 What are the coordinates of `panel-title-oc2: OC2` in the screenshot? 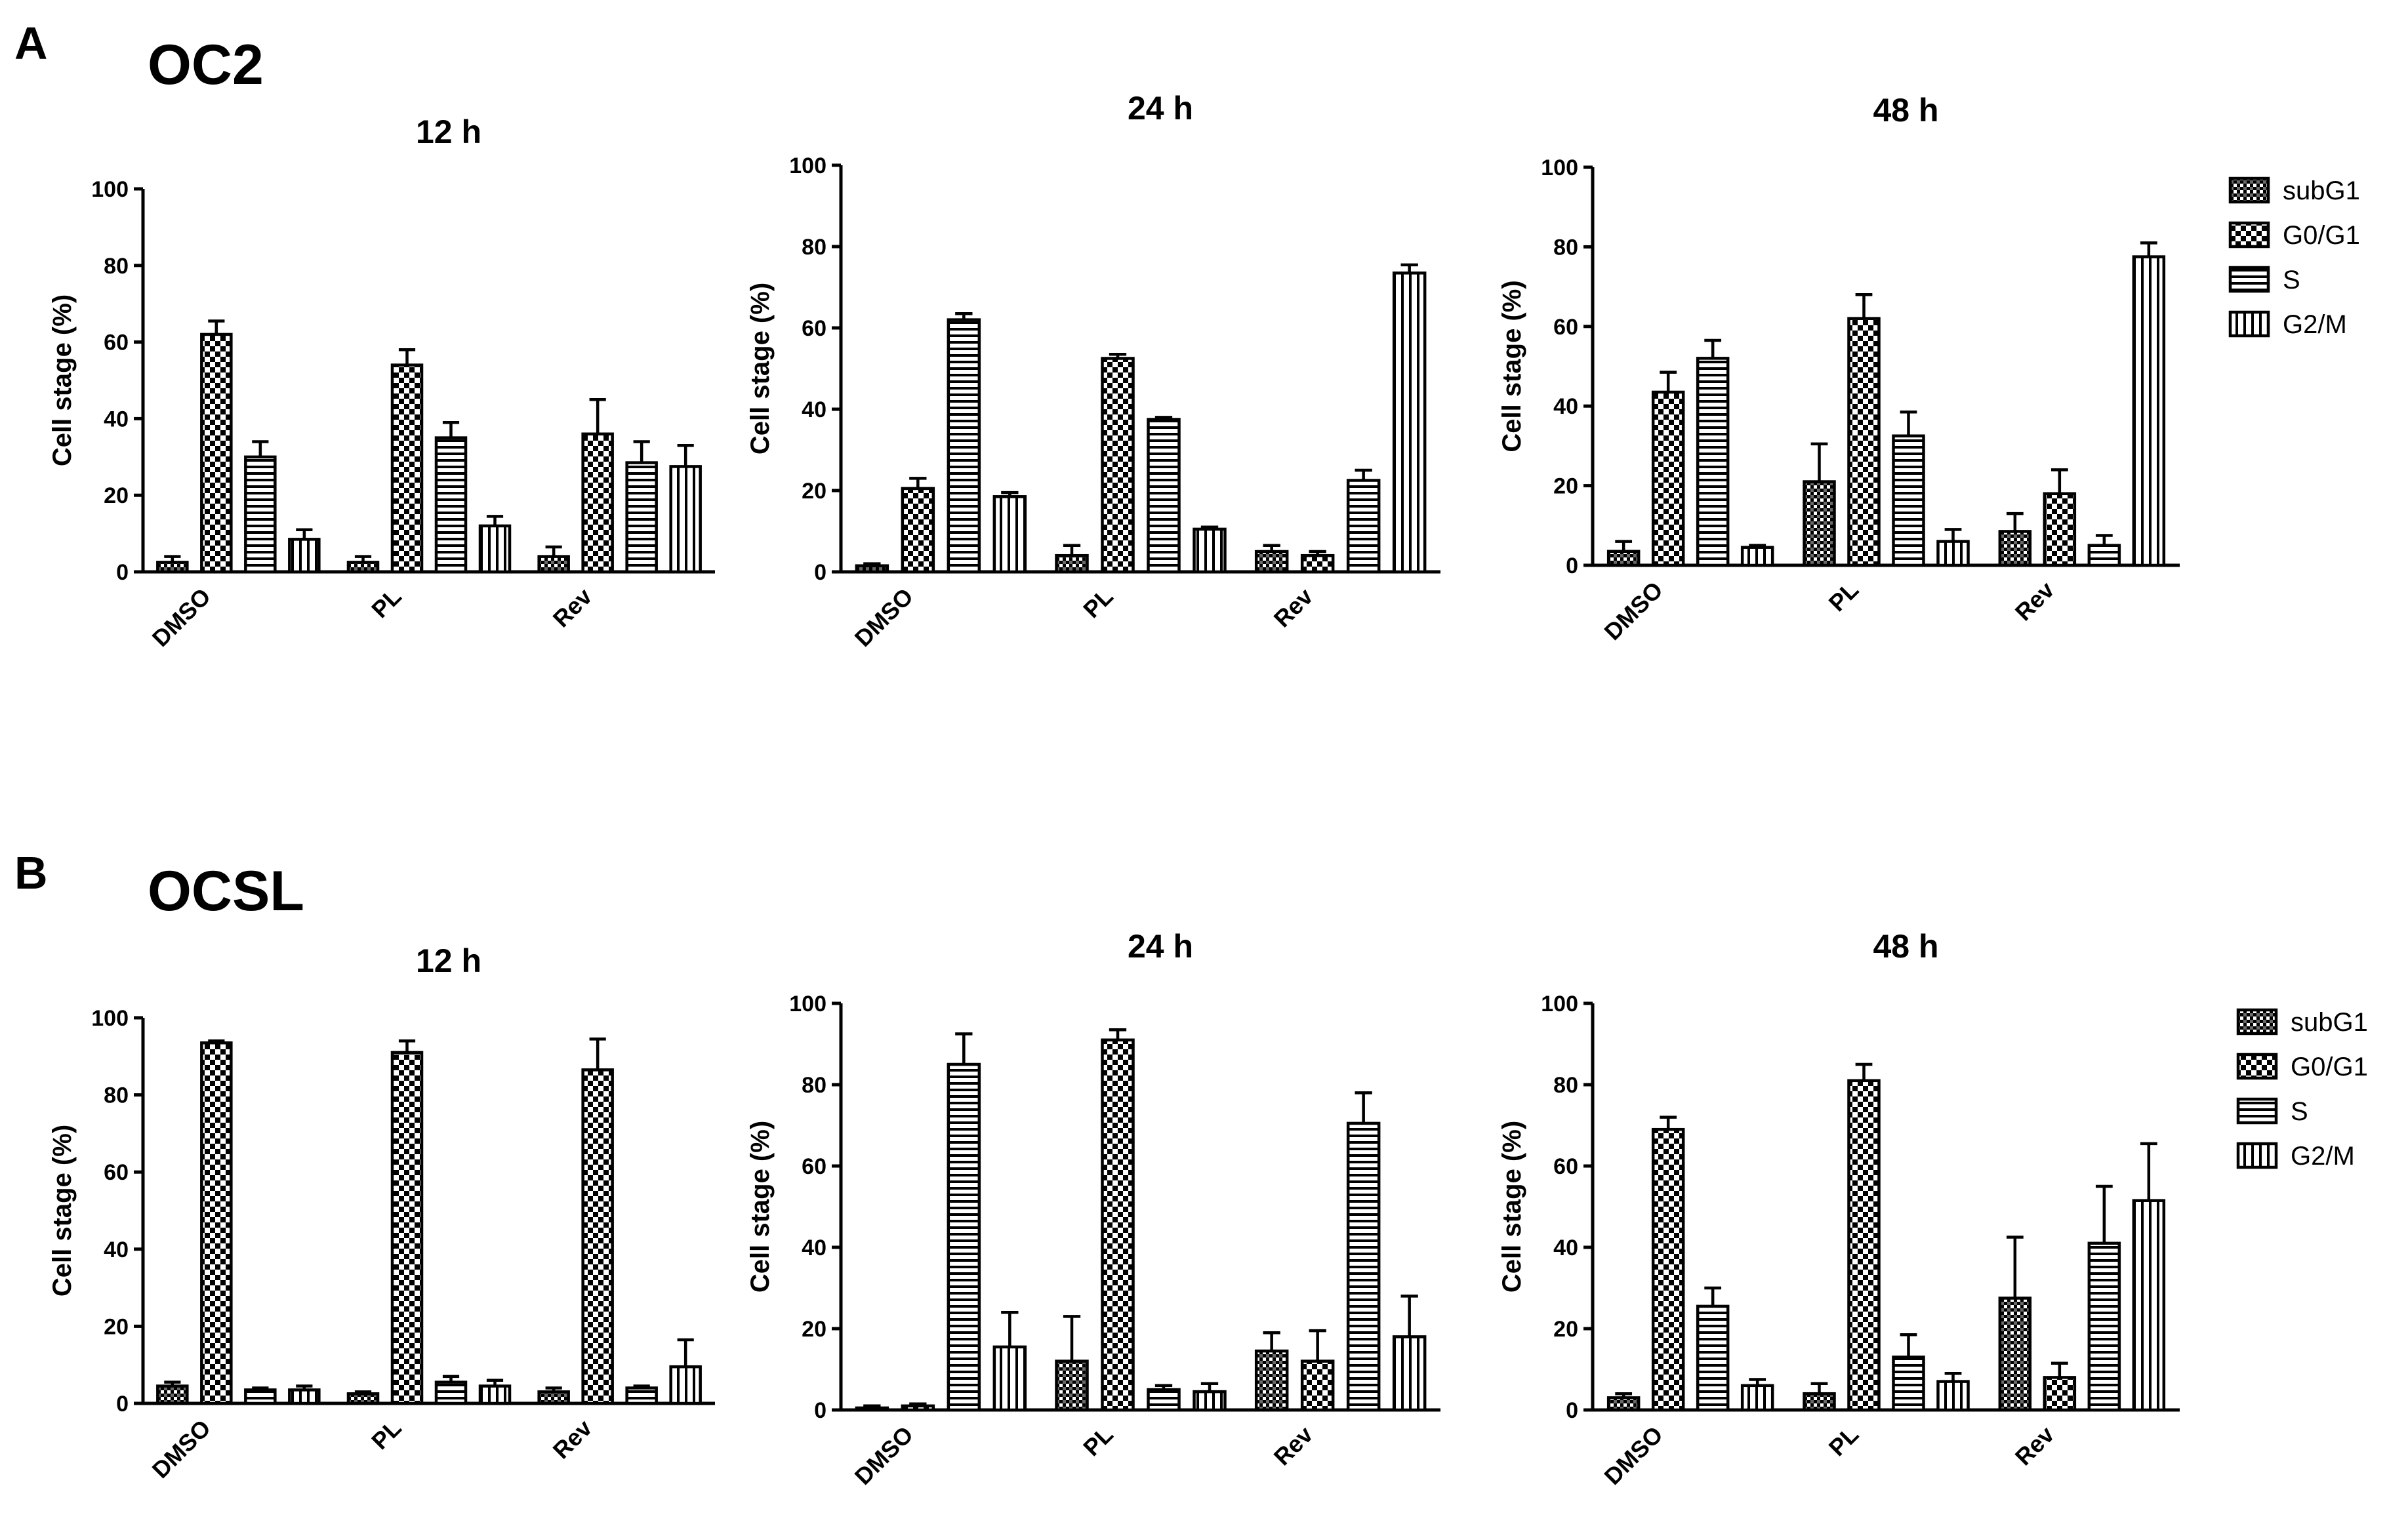 It's located at (206, 64).